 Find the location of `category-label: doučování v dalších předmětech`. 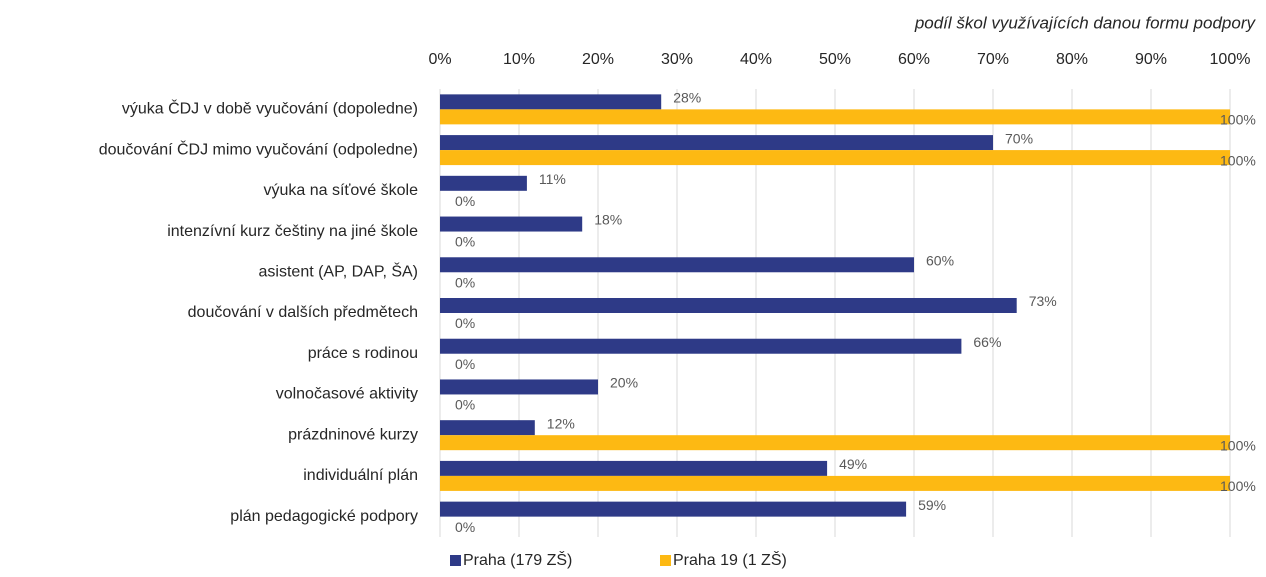

category-label: doučování v dalších předmětech is located at coordinates (303, 312).